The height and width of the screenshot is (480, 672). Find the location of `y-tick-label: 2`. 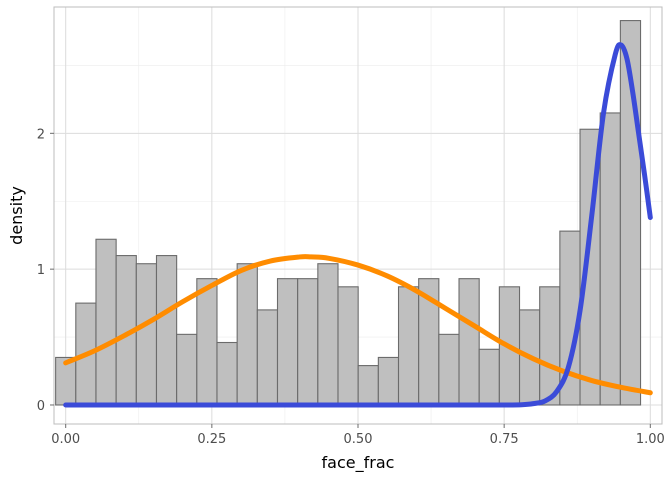

y-tick-label: 2 is located at coordinates (41, 134).